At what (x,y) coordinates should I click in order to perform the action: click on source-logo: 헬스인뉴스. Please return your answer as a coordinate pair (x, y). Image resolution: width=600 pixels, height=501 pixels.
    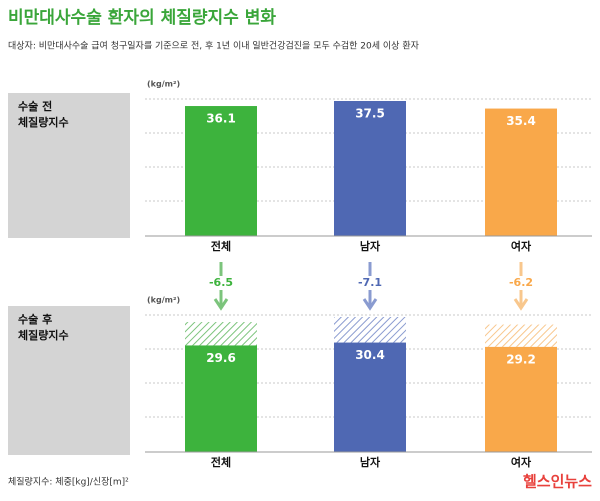
    Looking at the image, I should click on (557, 482).